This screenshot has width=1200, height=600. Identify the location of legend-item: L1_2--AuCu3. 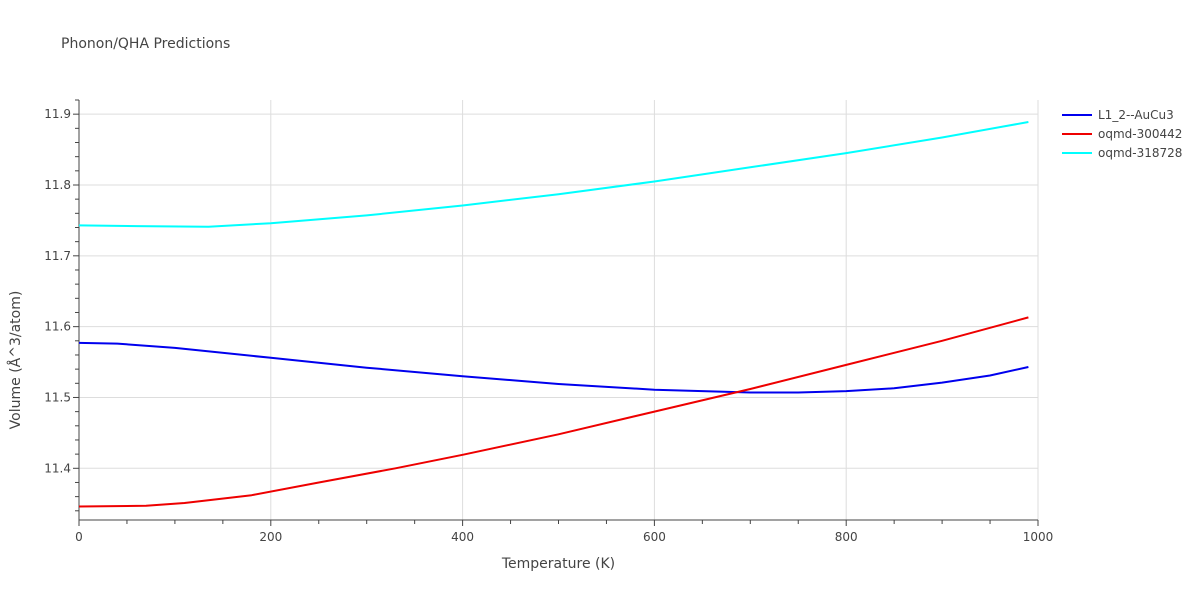
(1122, 114).